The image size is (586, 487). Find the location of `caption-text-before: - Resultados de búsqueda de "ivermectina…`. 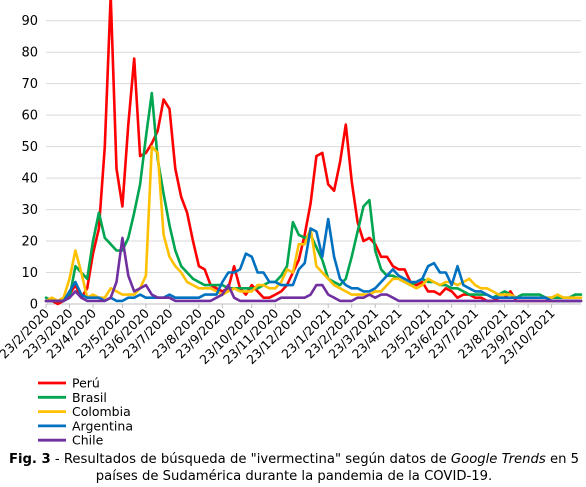

caption-text-before: - Resultados de búsqueda de "ivermectina… is located at coordinates (250, 459).